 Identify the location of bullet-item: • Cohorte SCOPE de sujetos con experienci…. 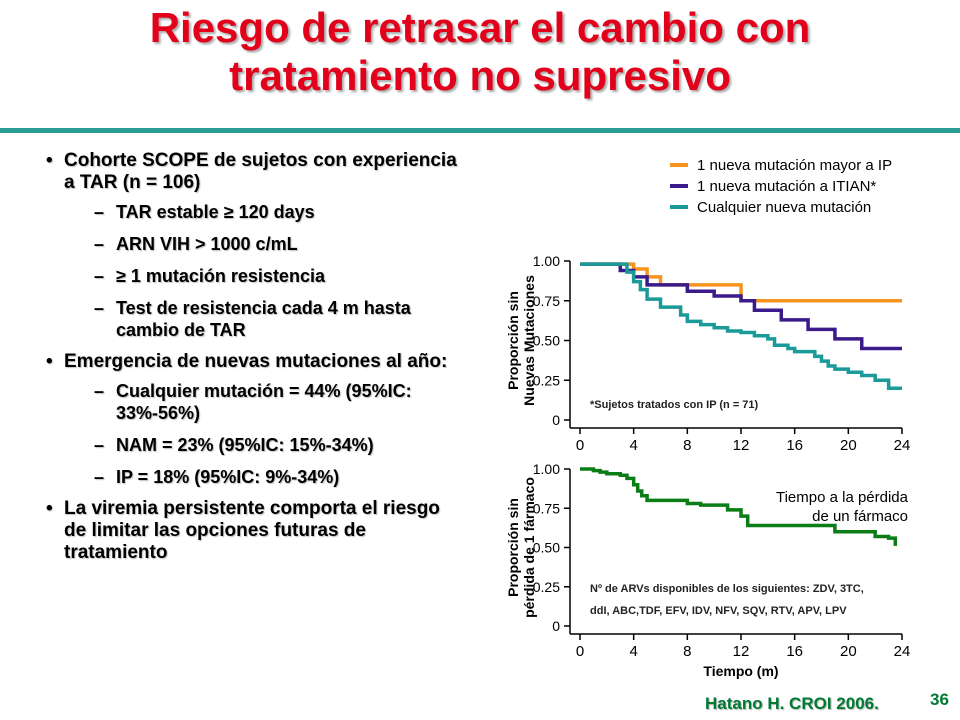
(252, 172).